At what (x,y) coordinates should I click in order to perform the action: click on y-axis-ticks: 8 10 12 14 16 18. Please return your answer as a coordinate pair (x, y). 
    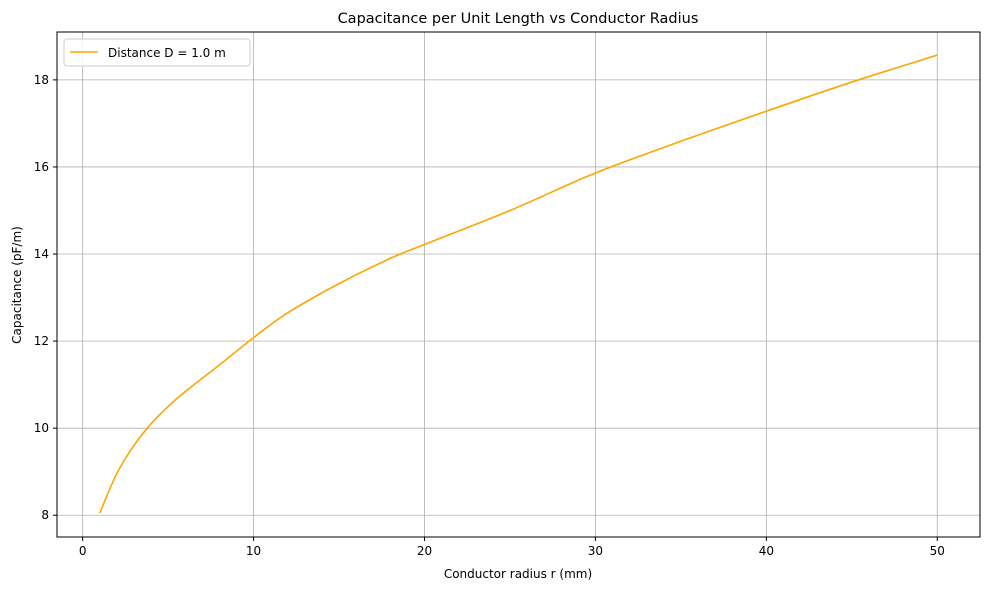
    Looking at the image, I should click on (45, 297).